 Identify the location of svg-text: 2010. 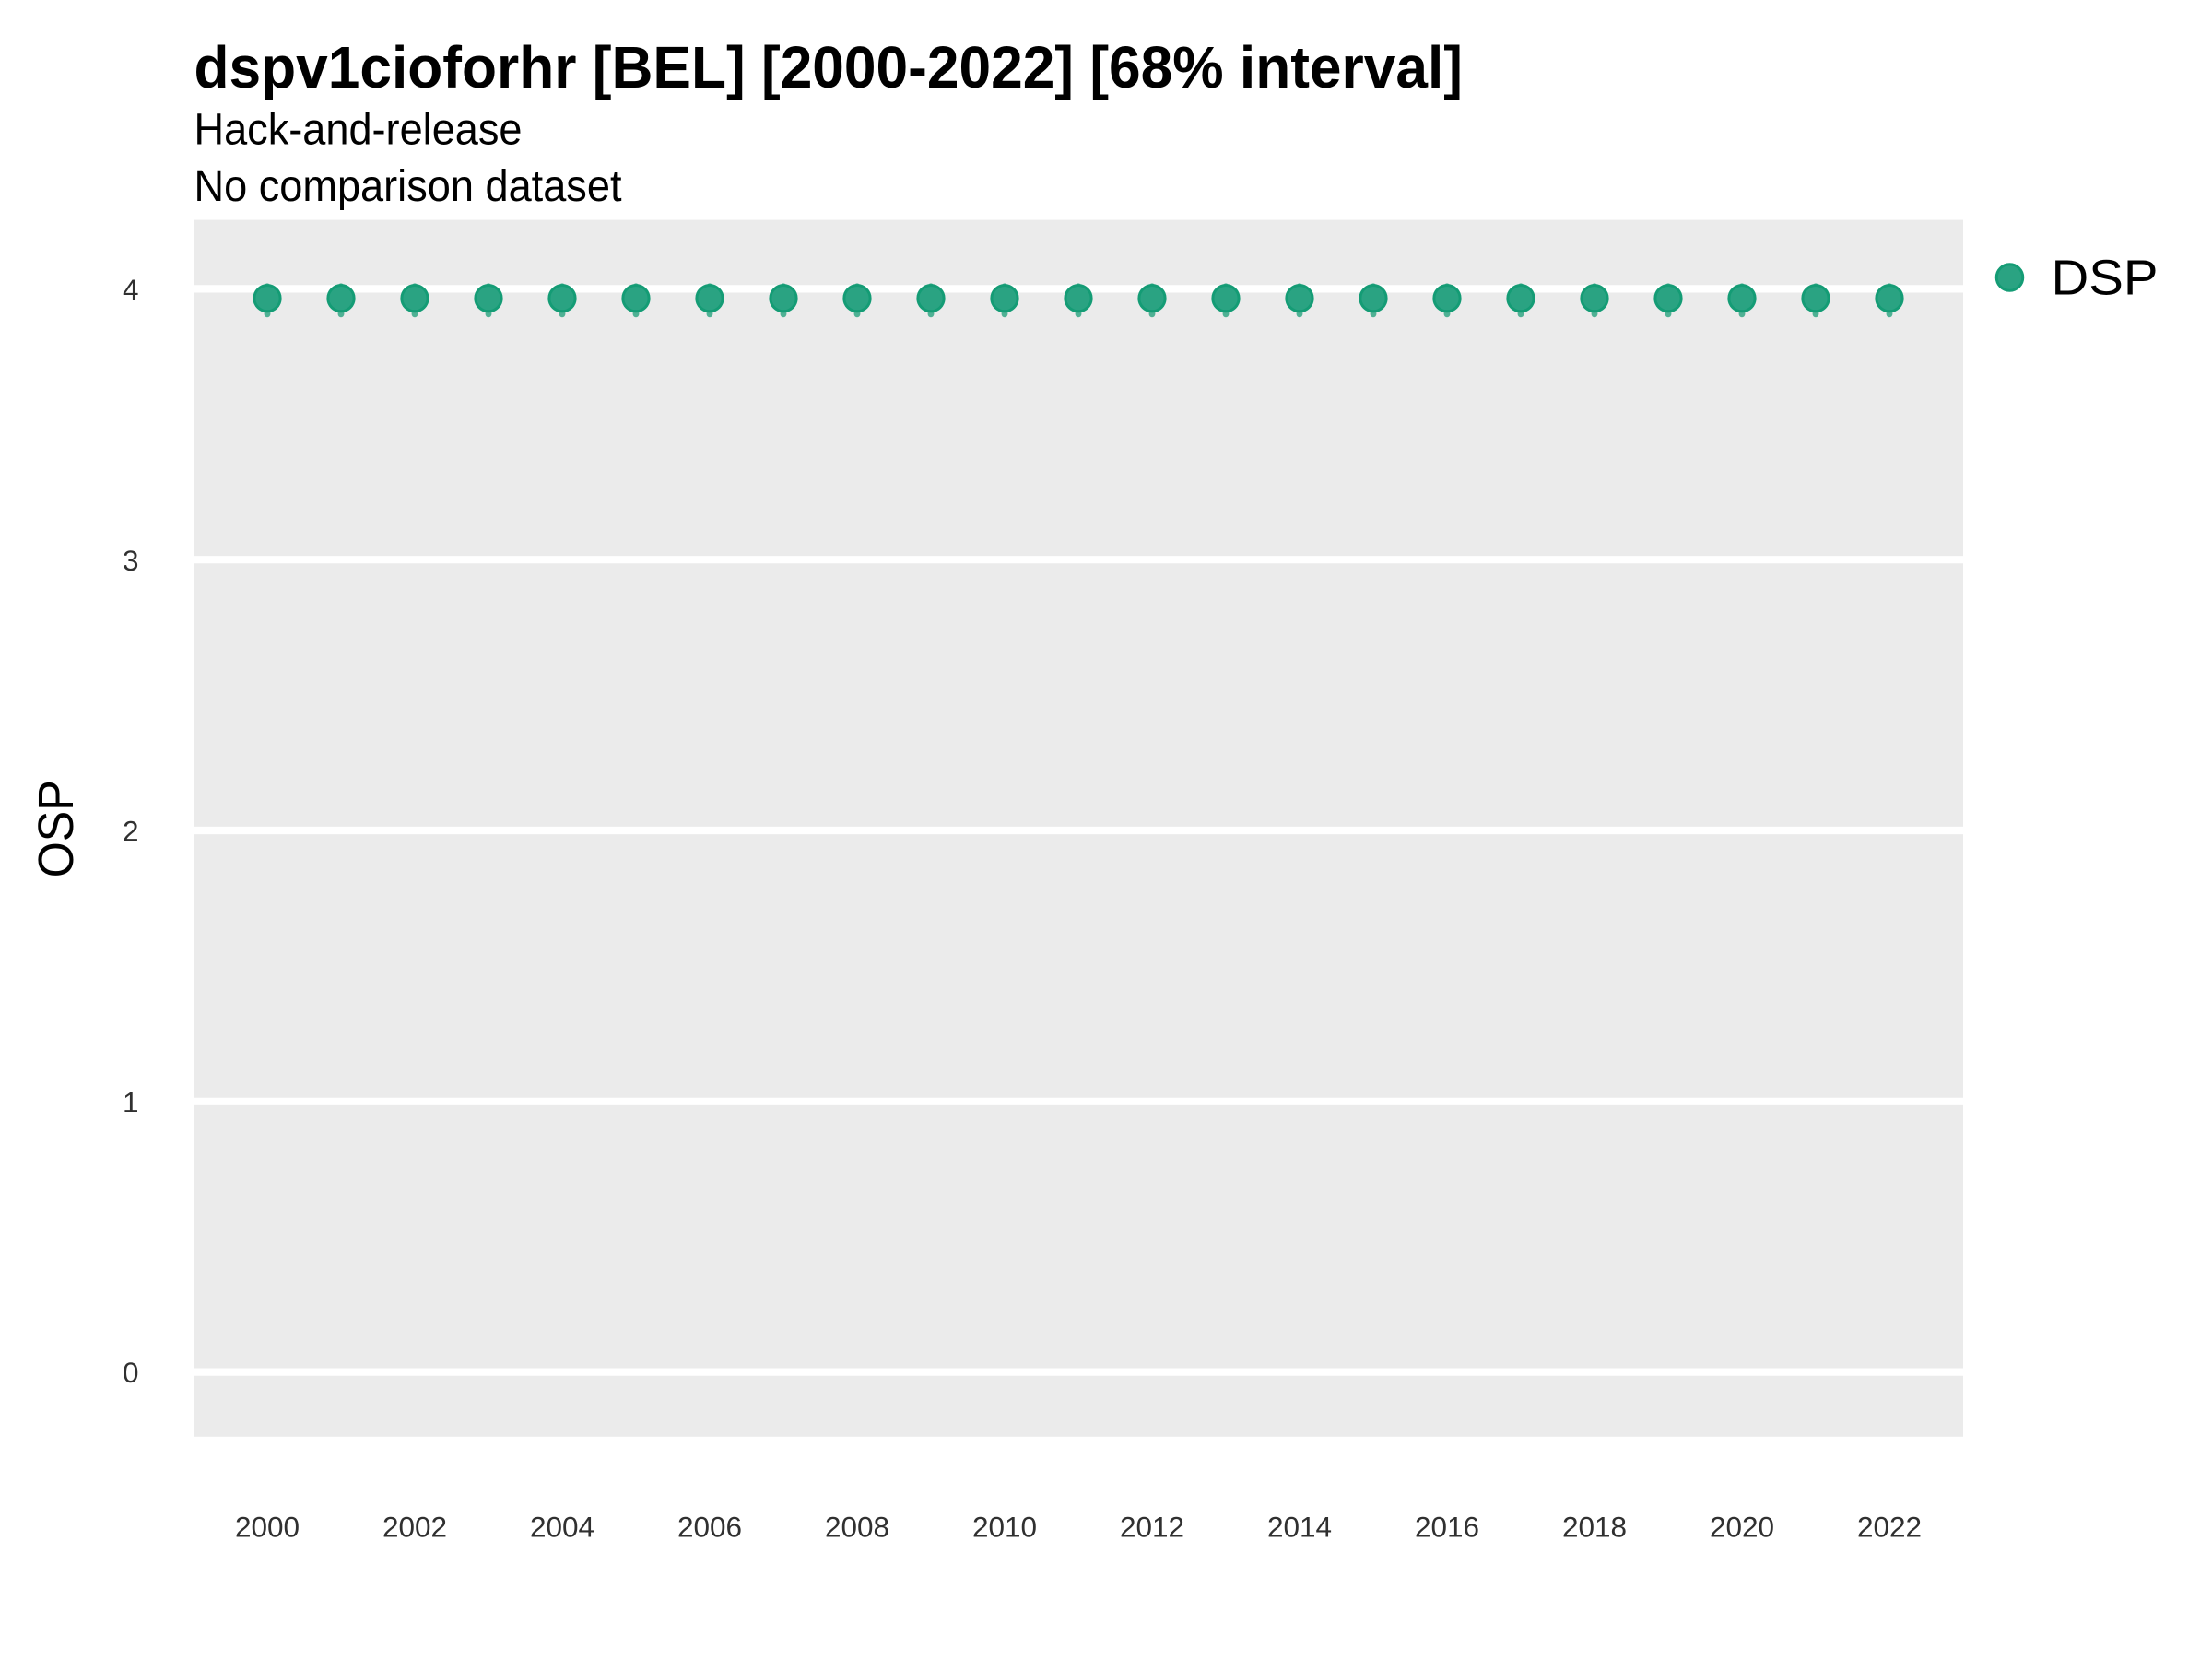
(1004, 1527).